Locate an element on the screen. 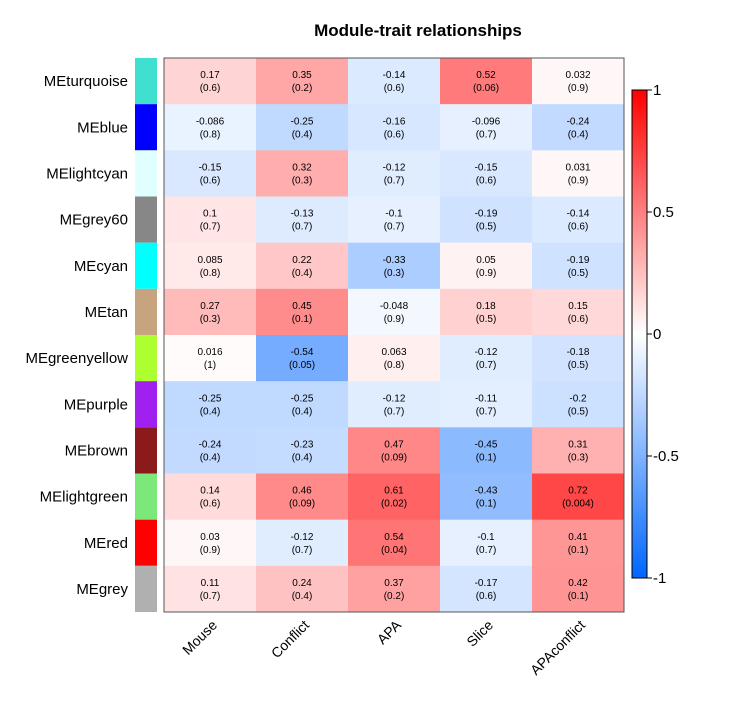  cell-correlation-label: 0.22 is located at coordinates (302, 260).